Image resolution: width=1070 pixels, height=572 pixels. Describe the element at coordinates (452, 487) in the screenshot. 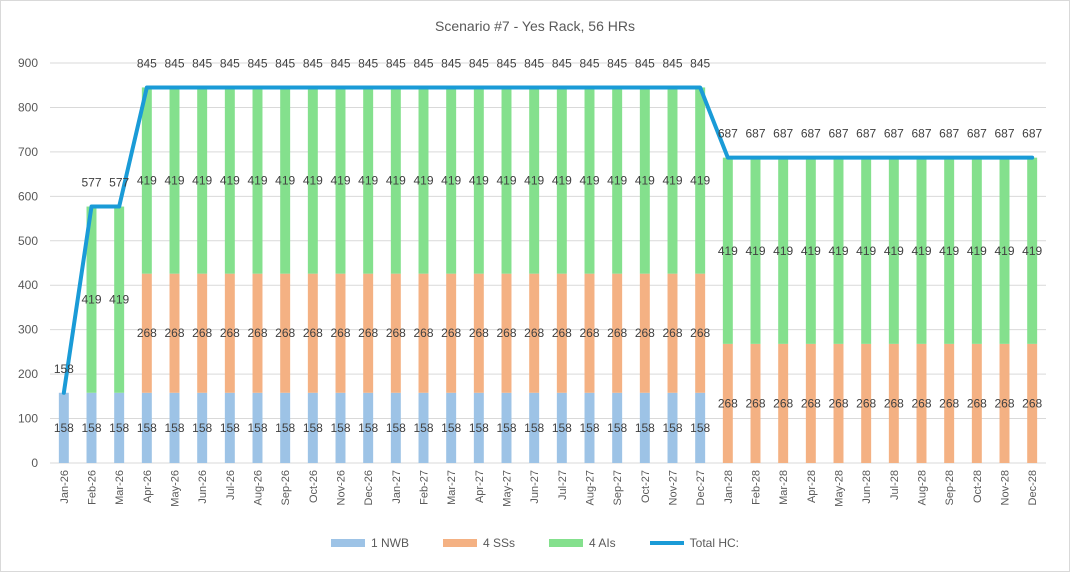

I see `x-tick-label: Mar-27` at that location.